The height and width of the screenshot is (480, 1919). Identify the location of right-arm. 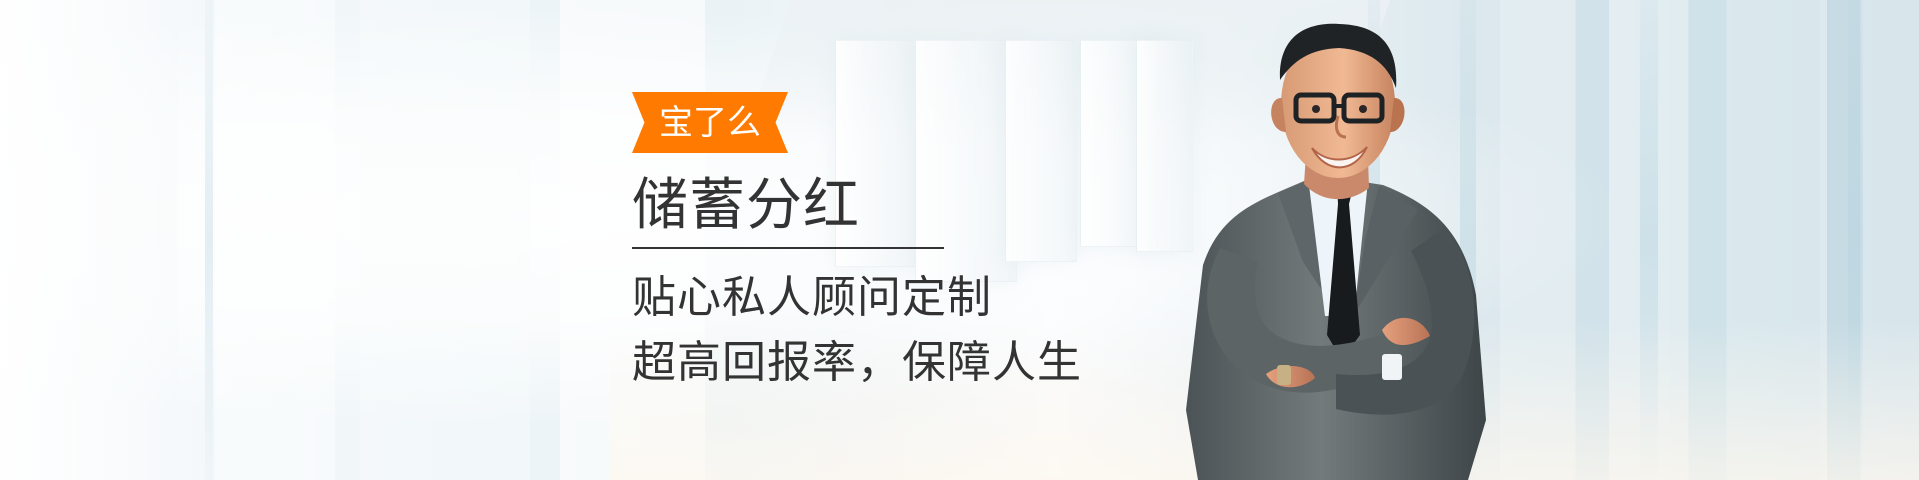
(1405, 321).